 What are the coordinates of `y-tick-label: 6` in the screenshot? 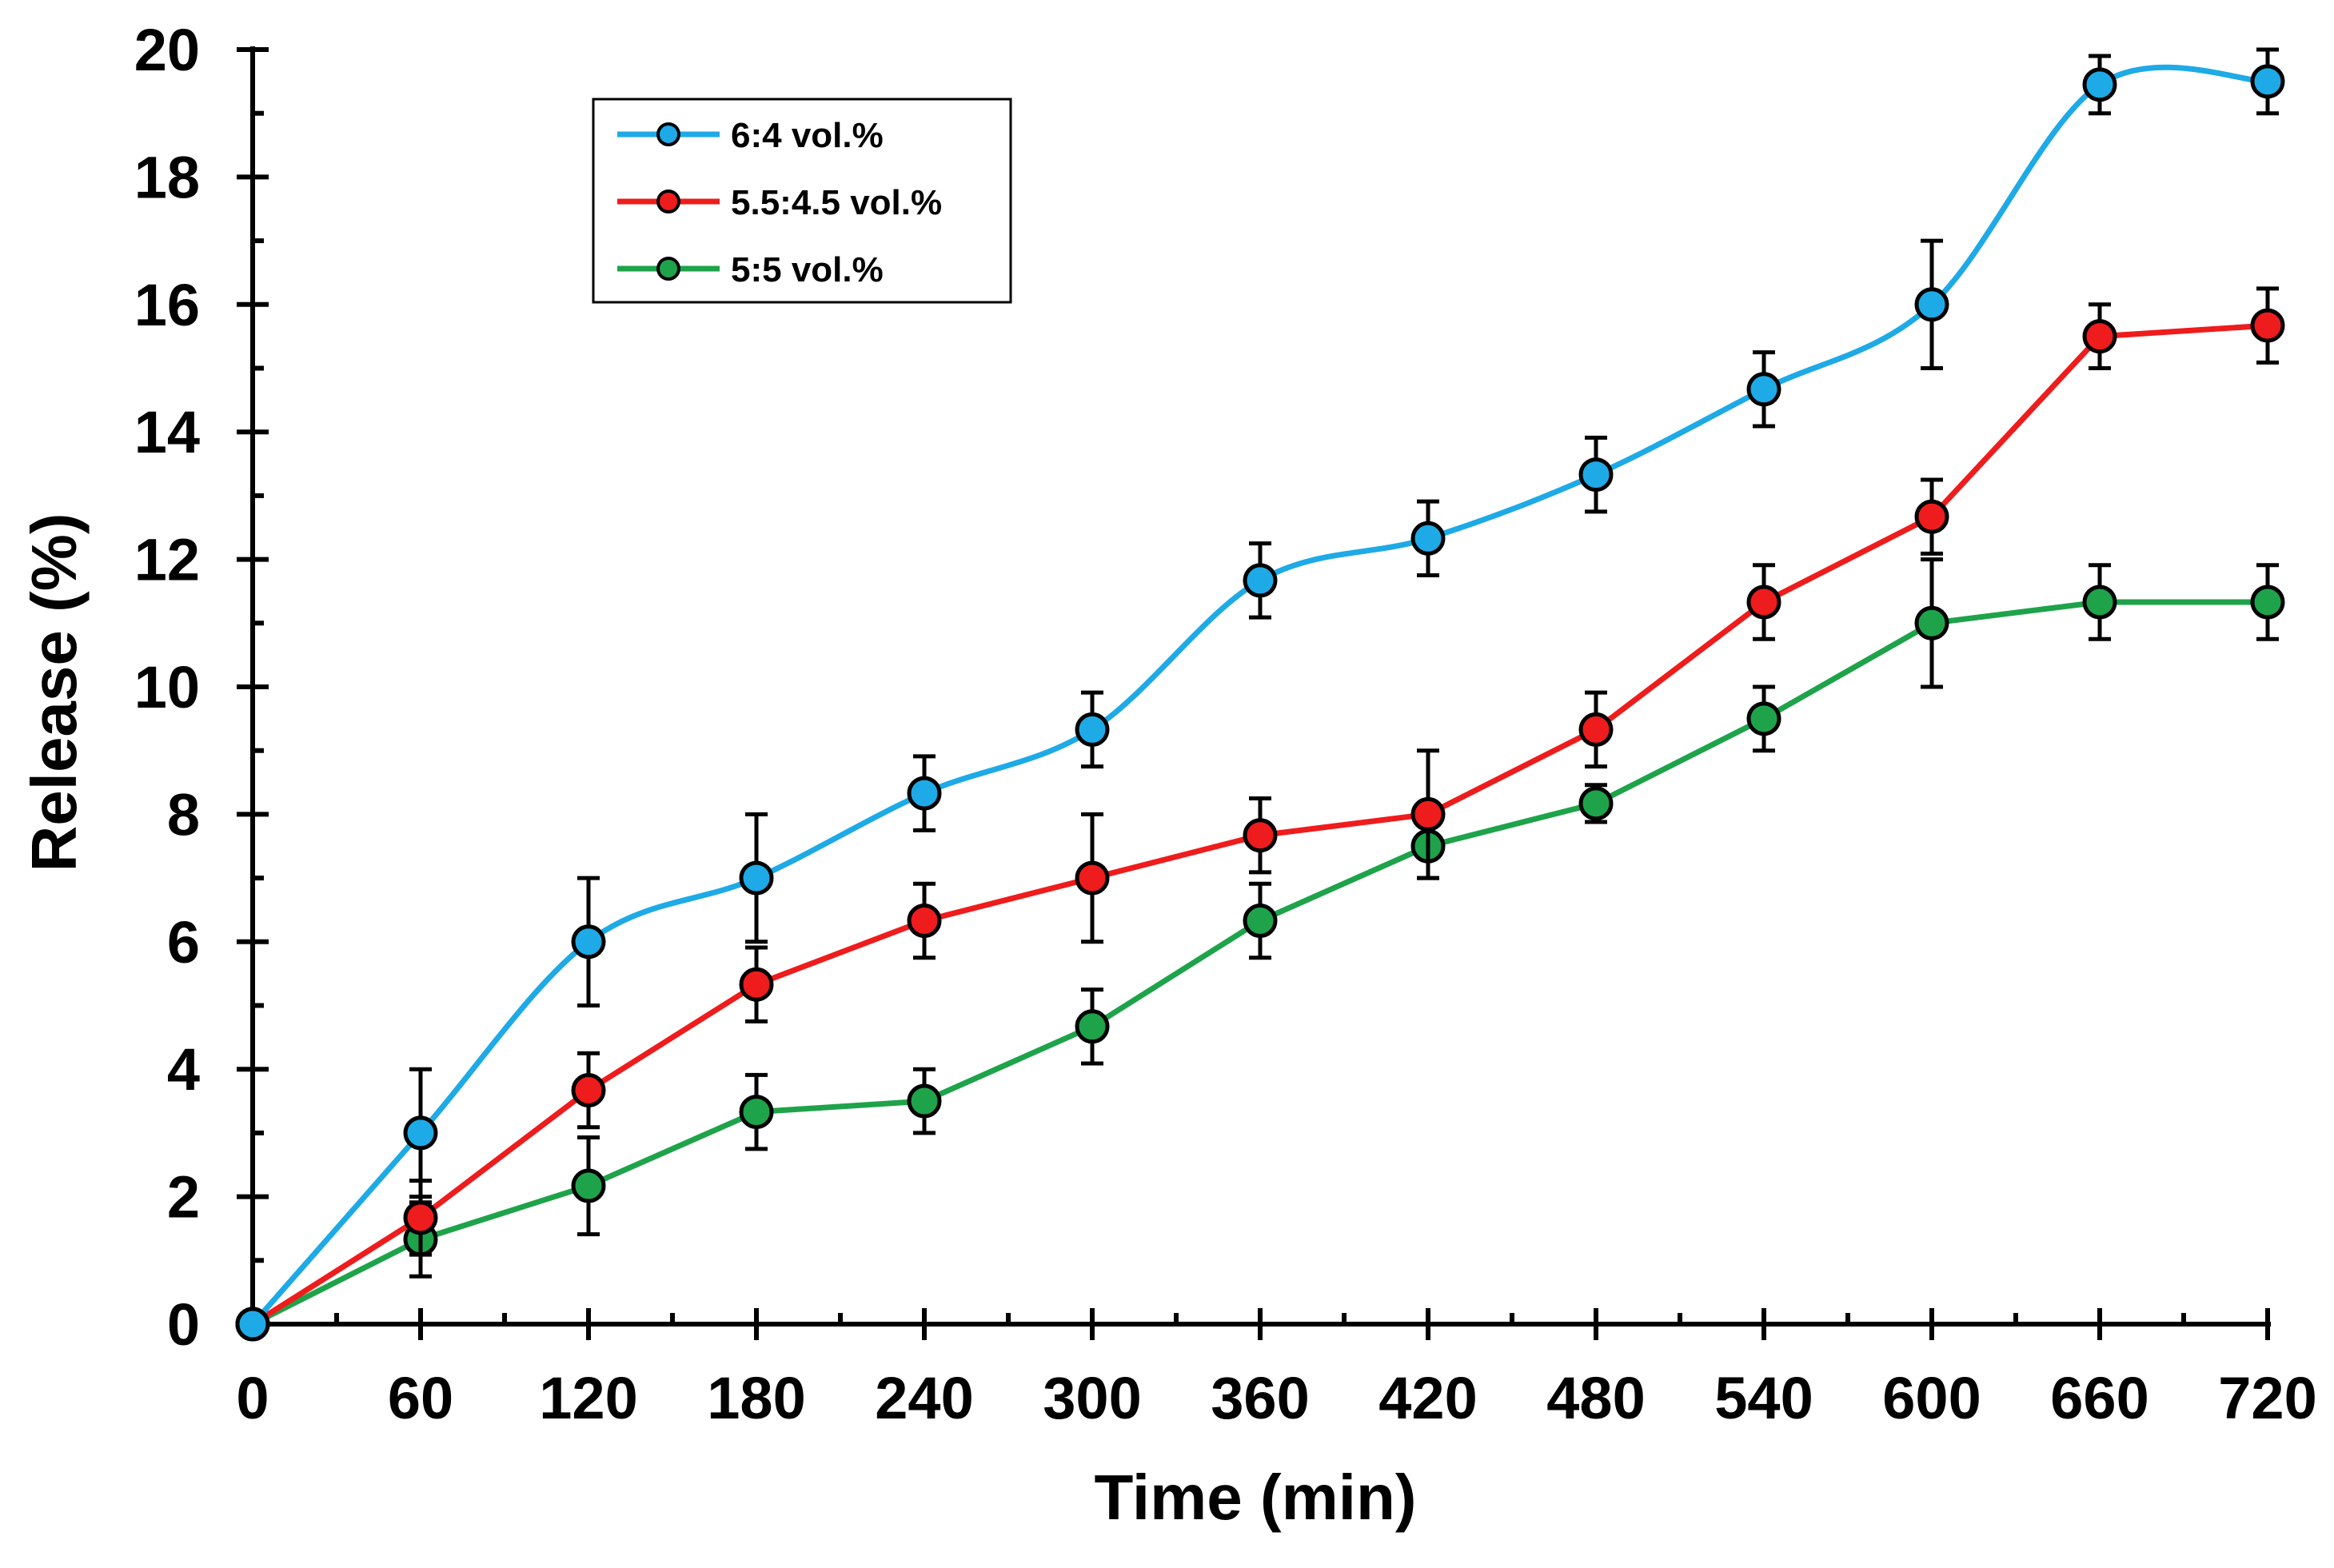 It's located at (184, 942).